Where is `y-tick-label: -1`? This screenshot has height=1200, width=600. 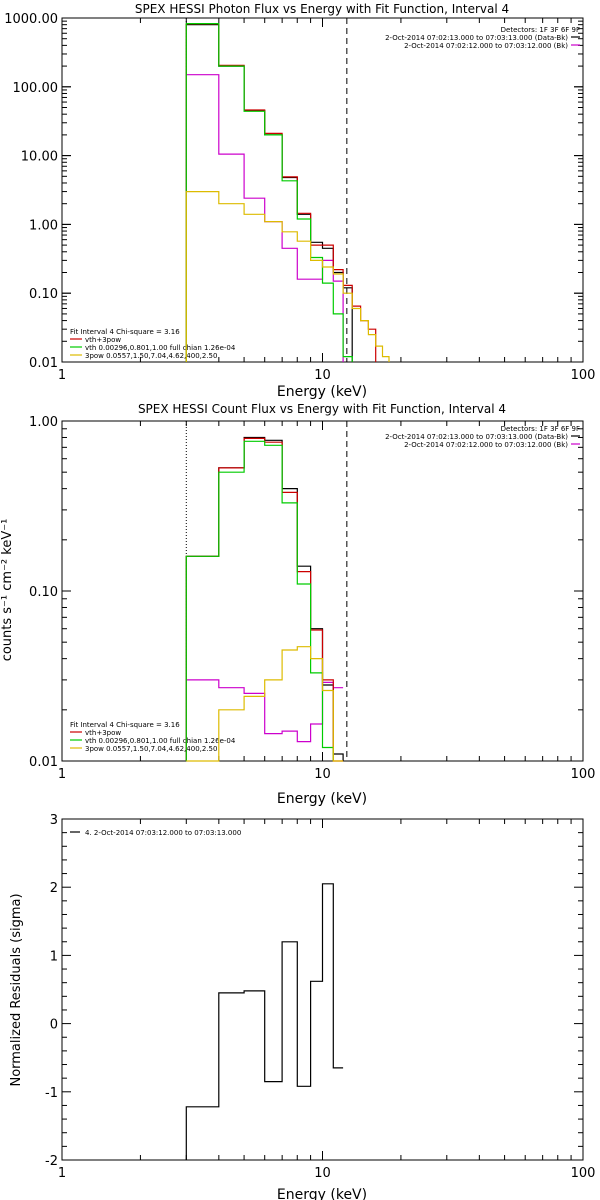
y-tick-label: -1 is located at coordinates (51, 1093).